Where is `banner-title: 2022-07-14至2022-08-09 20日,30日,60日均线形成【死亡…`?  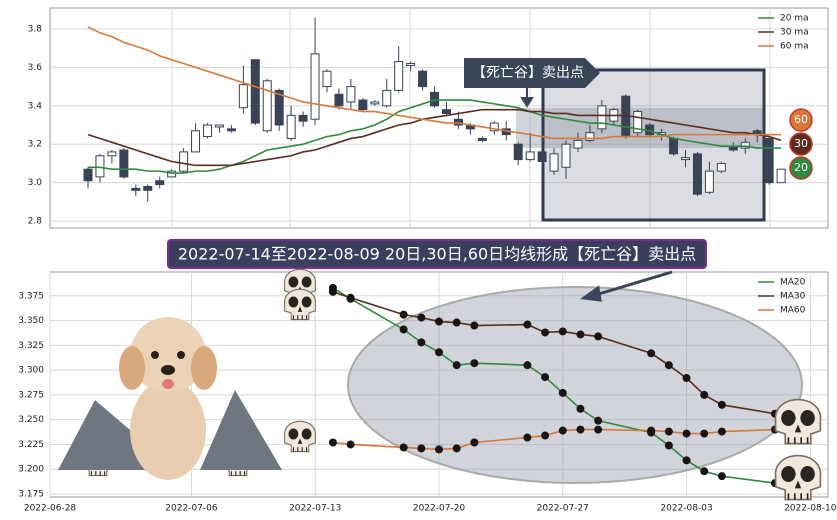
banner-title: 2022-07-14至2022-08-09 20日,30日,60日均线形成【死亡… is located at coordinates (437, 254).